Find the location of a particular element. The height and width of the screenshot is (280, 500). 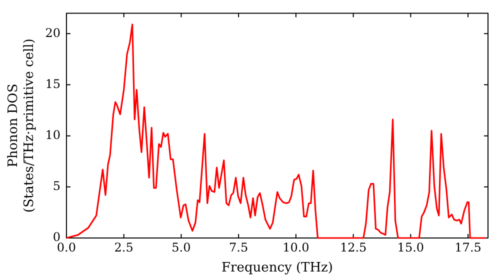

y-tick-label: 15 is located at coordinates (52, 83).